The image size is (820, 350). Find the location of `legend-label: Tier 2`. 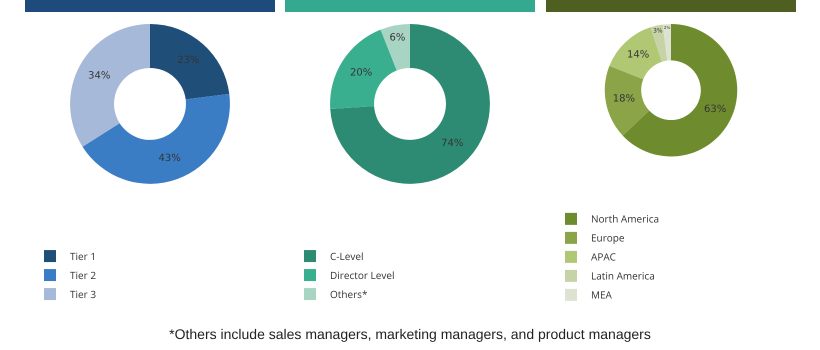

legend-label: Tier 2 is located at coordinates (83, 275).